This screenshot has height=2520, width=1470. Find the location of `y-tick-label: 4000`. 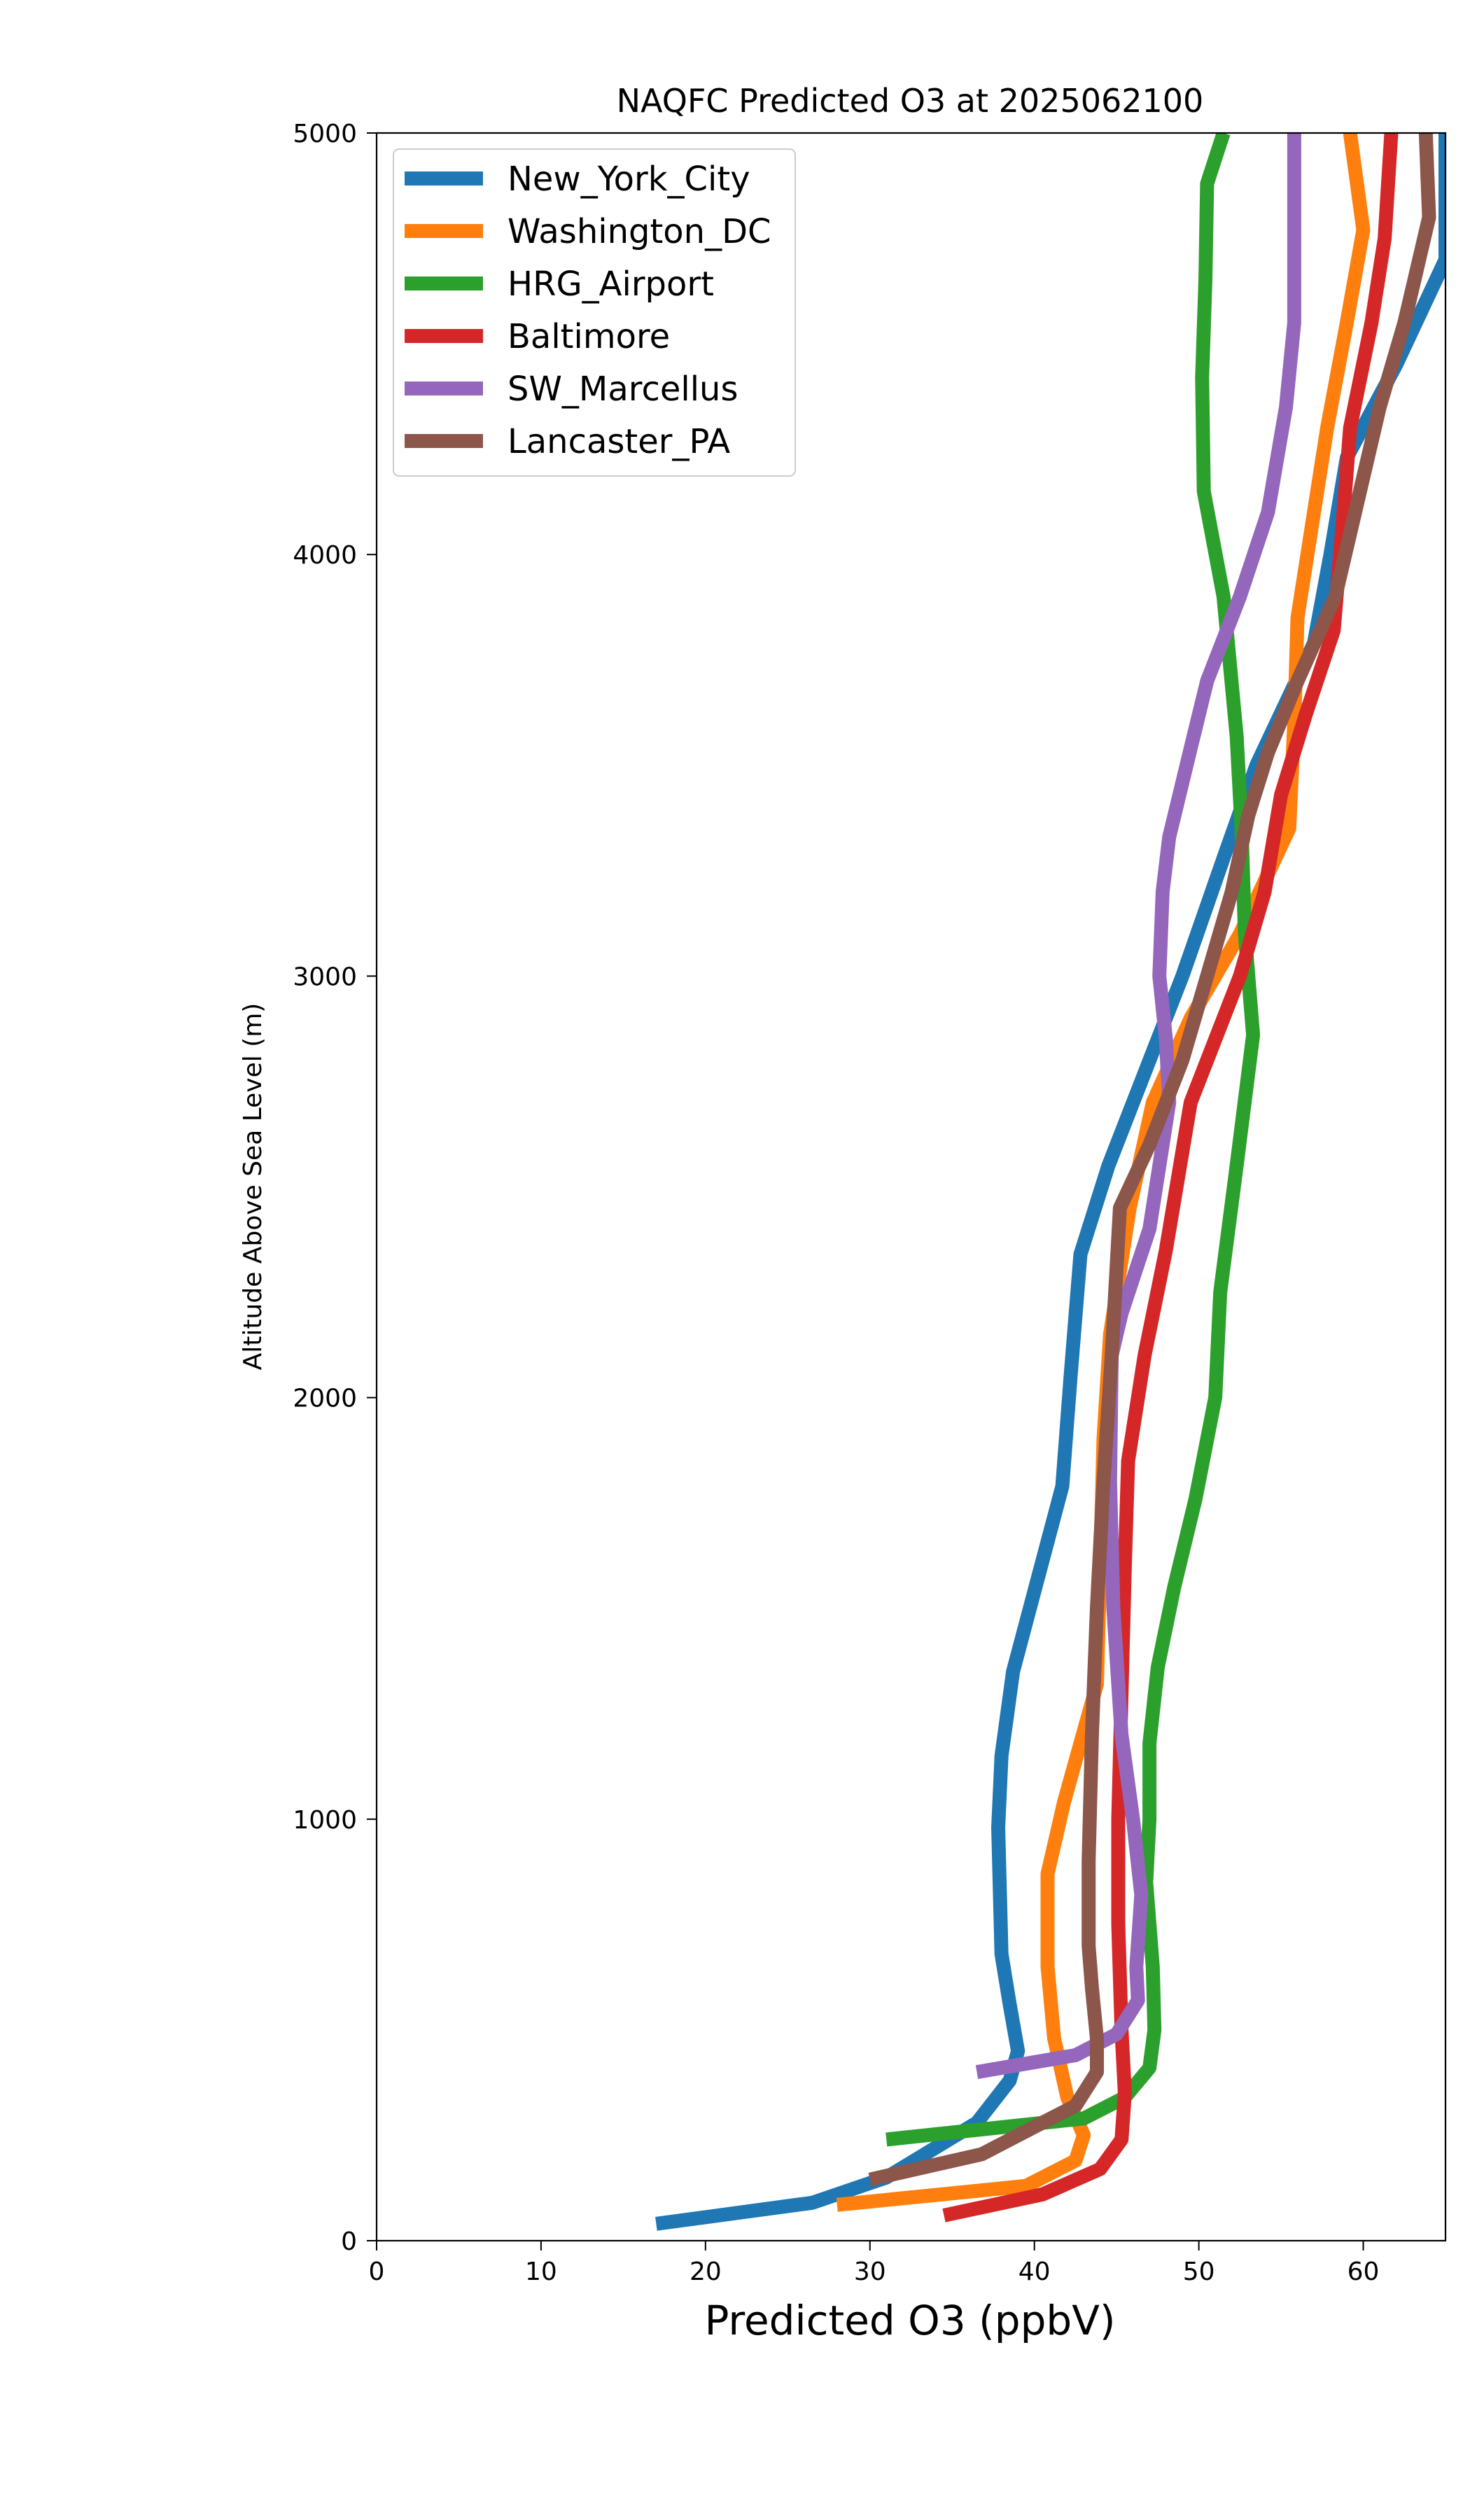

y-tick-label: 4000 is located at coordinates (325, 555).